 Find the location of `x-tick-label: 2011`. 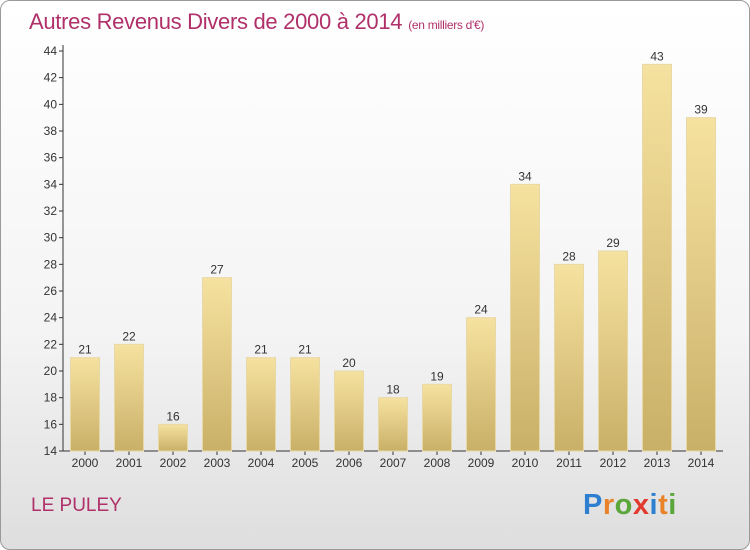

x-tick-label: 2011 is located at coordinates (569, 463).